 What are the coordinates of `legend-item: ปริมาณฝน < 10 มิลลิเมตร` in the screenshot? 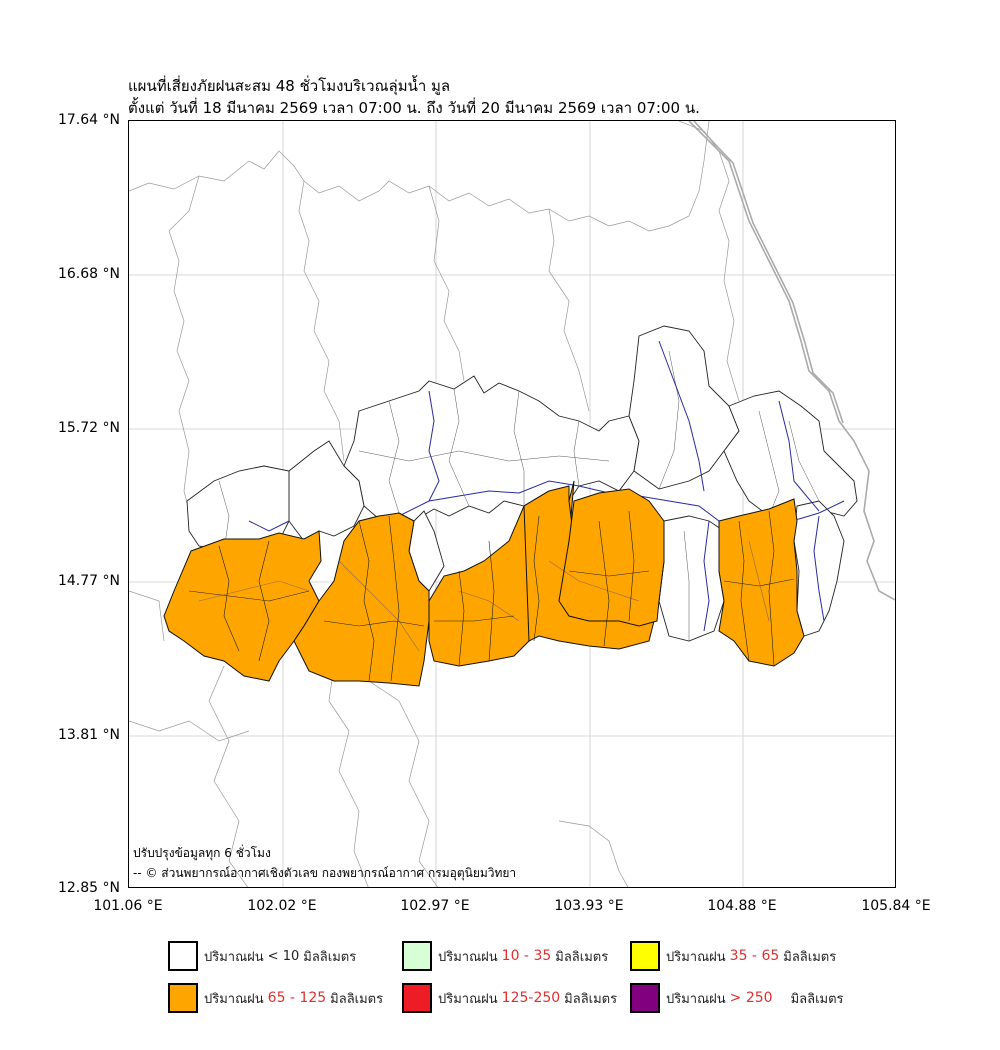 It's located at (262, 956).